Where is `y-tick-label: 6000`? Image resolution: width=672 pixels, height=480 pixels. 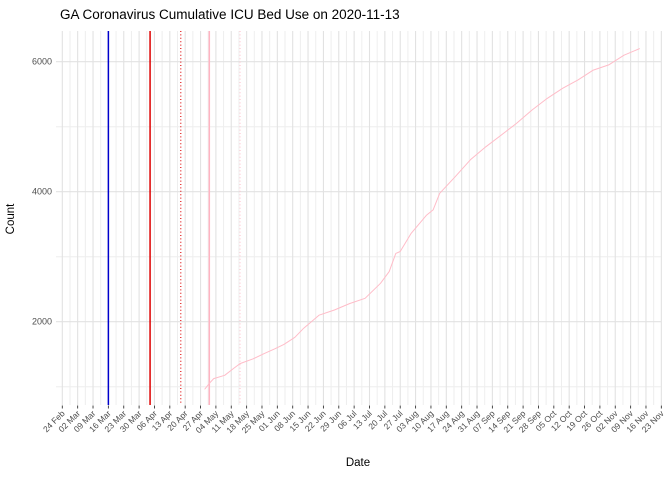 y-tick-label: 6000 is located at coordinates (42, 62).